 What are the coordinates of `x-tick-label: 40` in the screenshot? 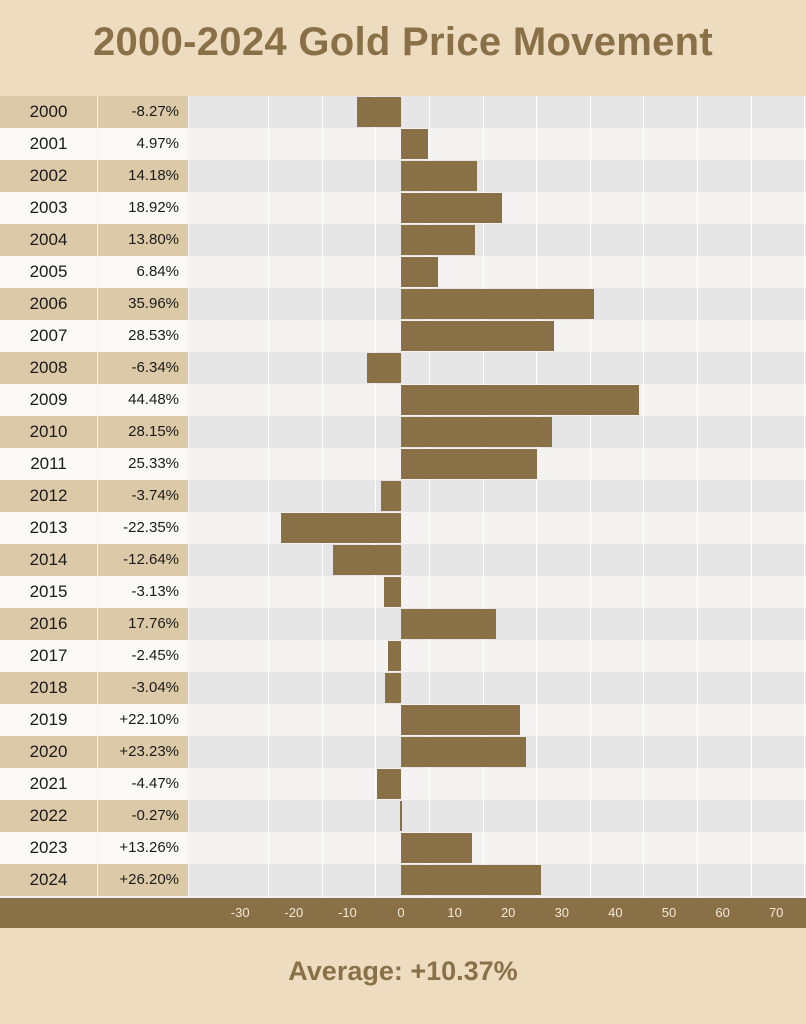 It's located at (615, 912).